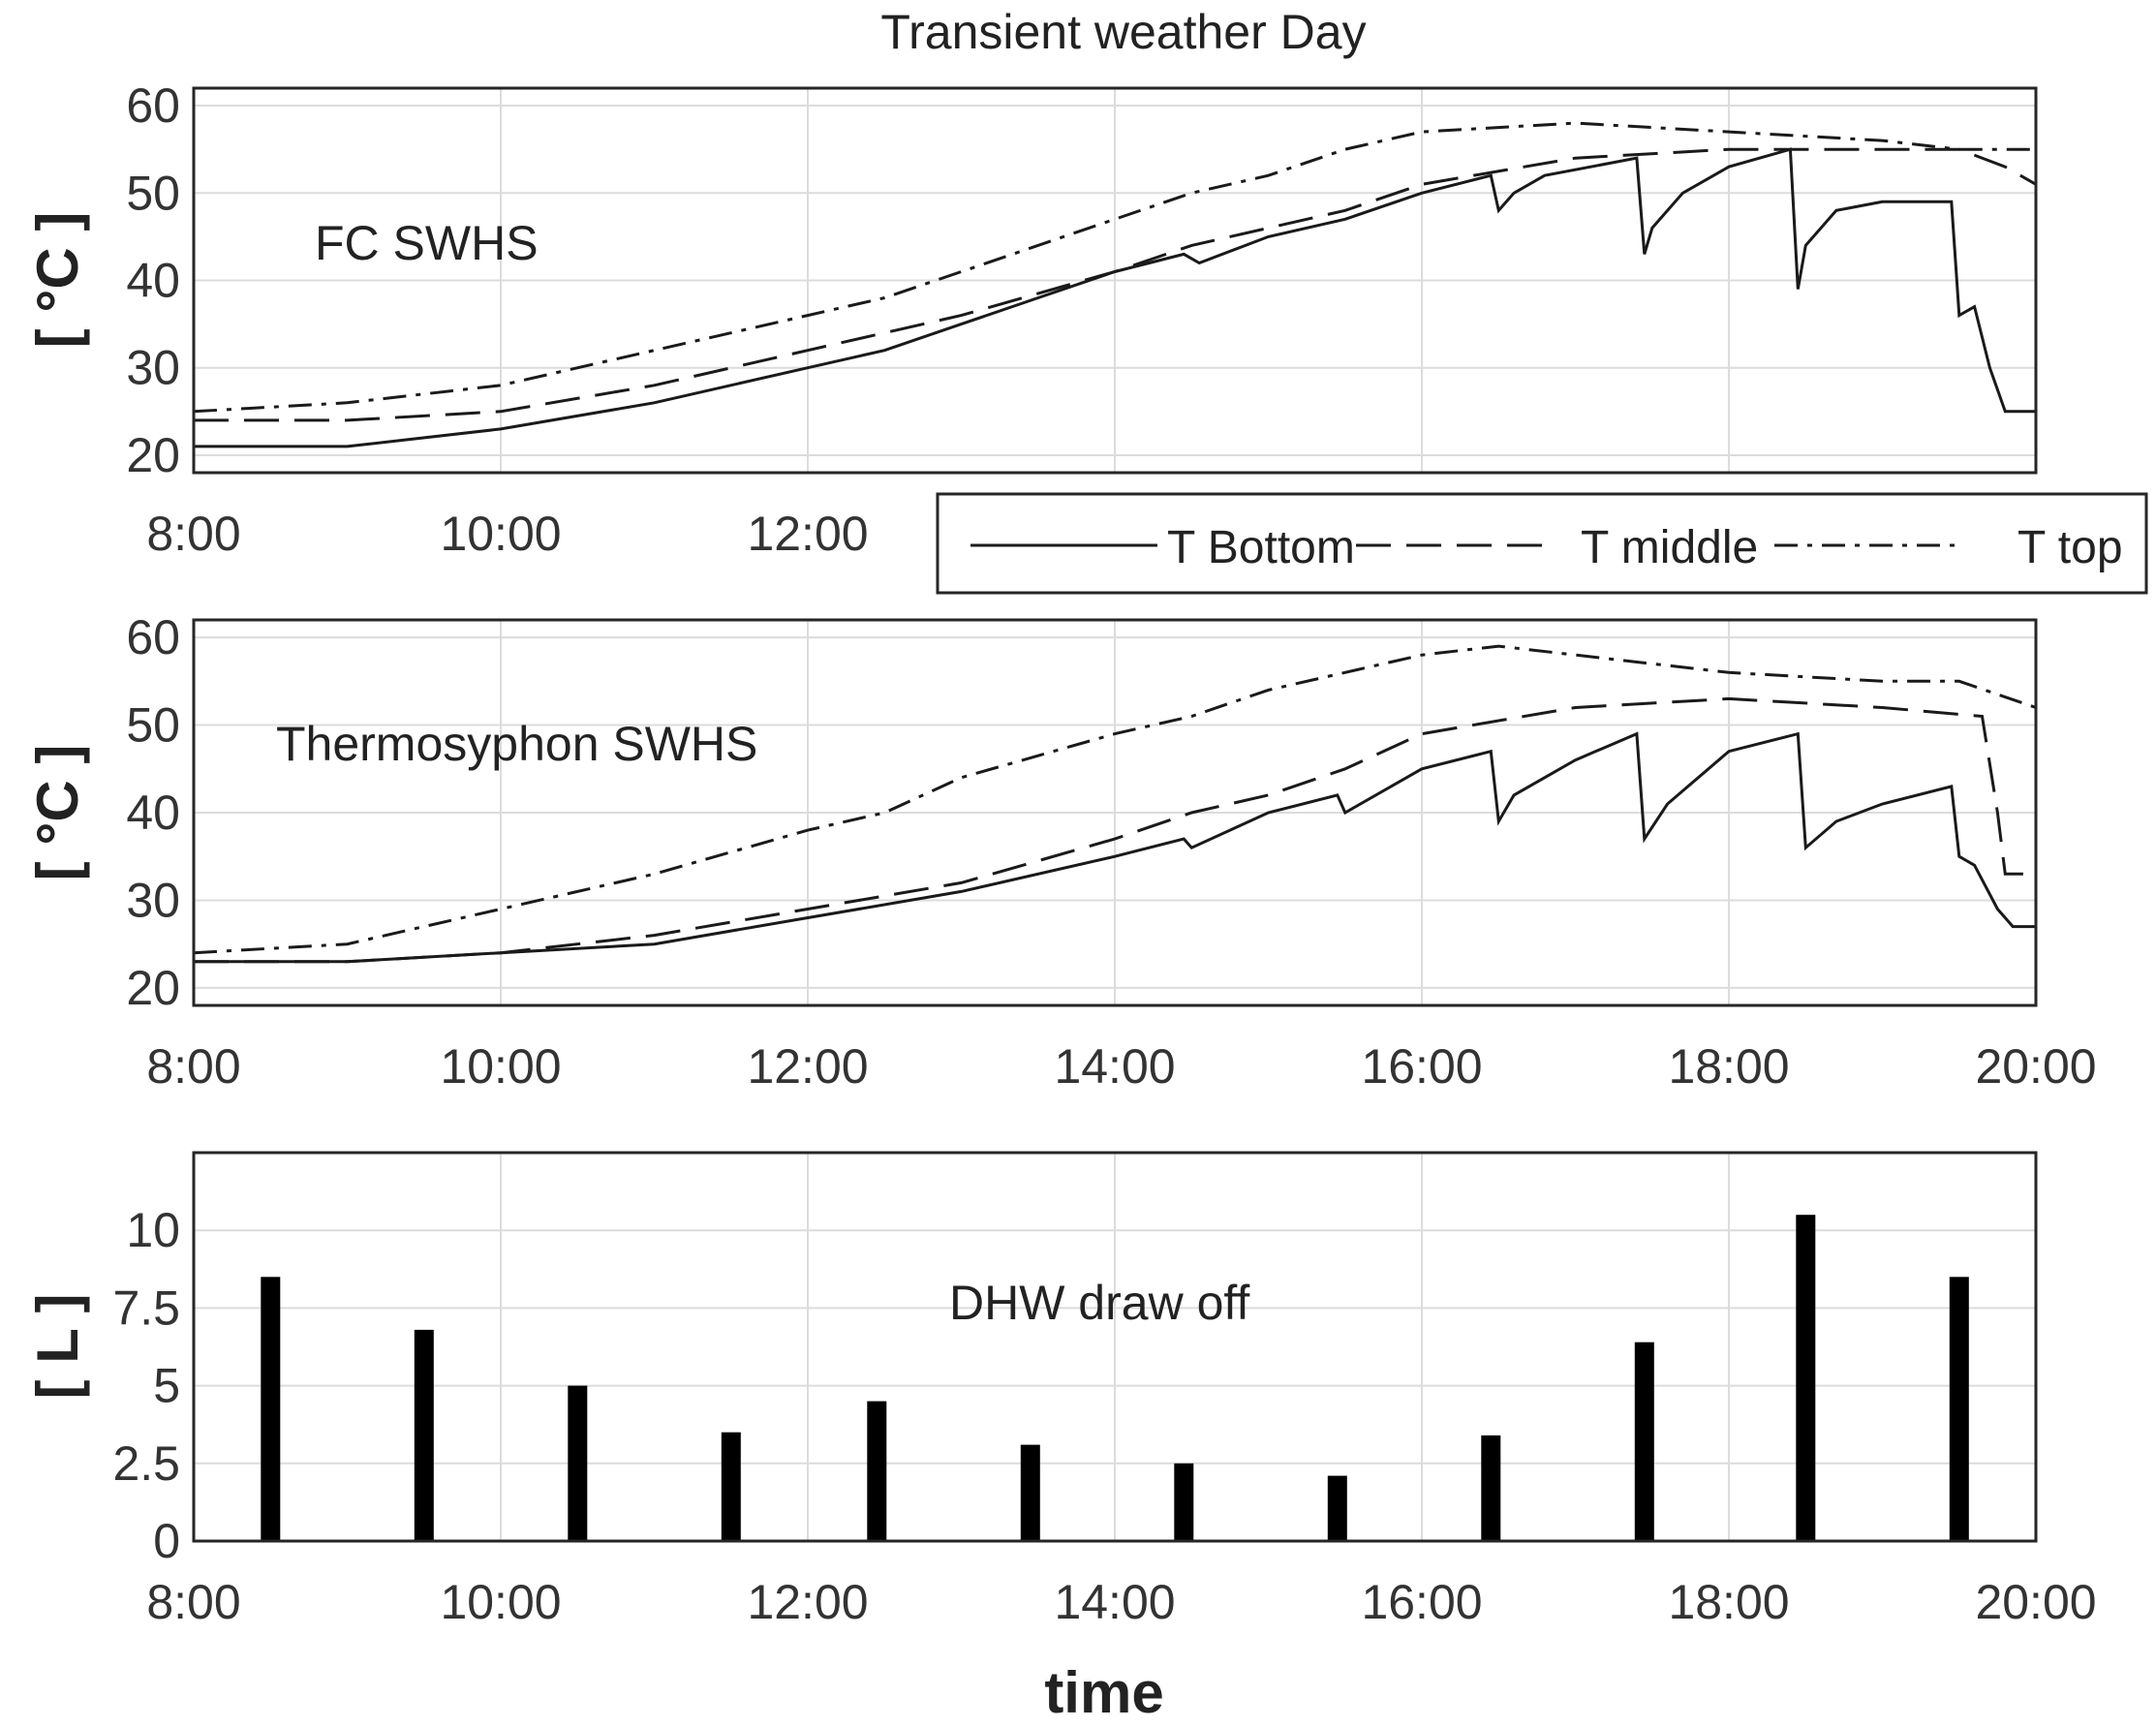 The width and height of the screenshot is (2156, 1728). Describe the element at coordinates (146, 1464) in the screenshot. I see `y-tick-label: 2.5` at that location.